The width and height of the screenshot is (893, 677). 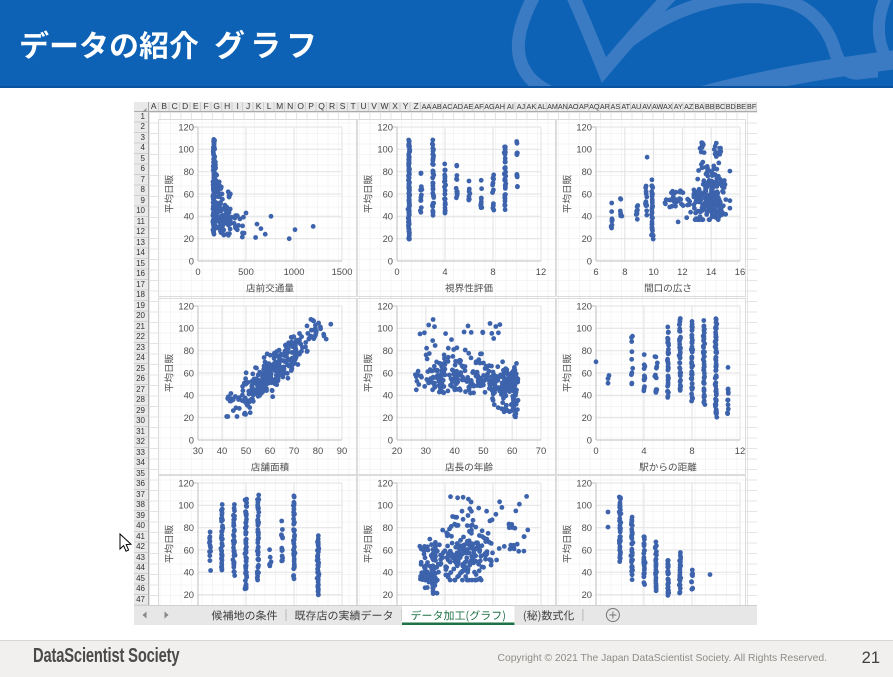 I want to click on svg-text: 6, so click(x=595, y=271).